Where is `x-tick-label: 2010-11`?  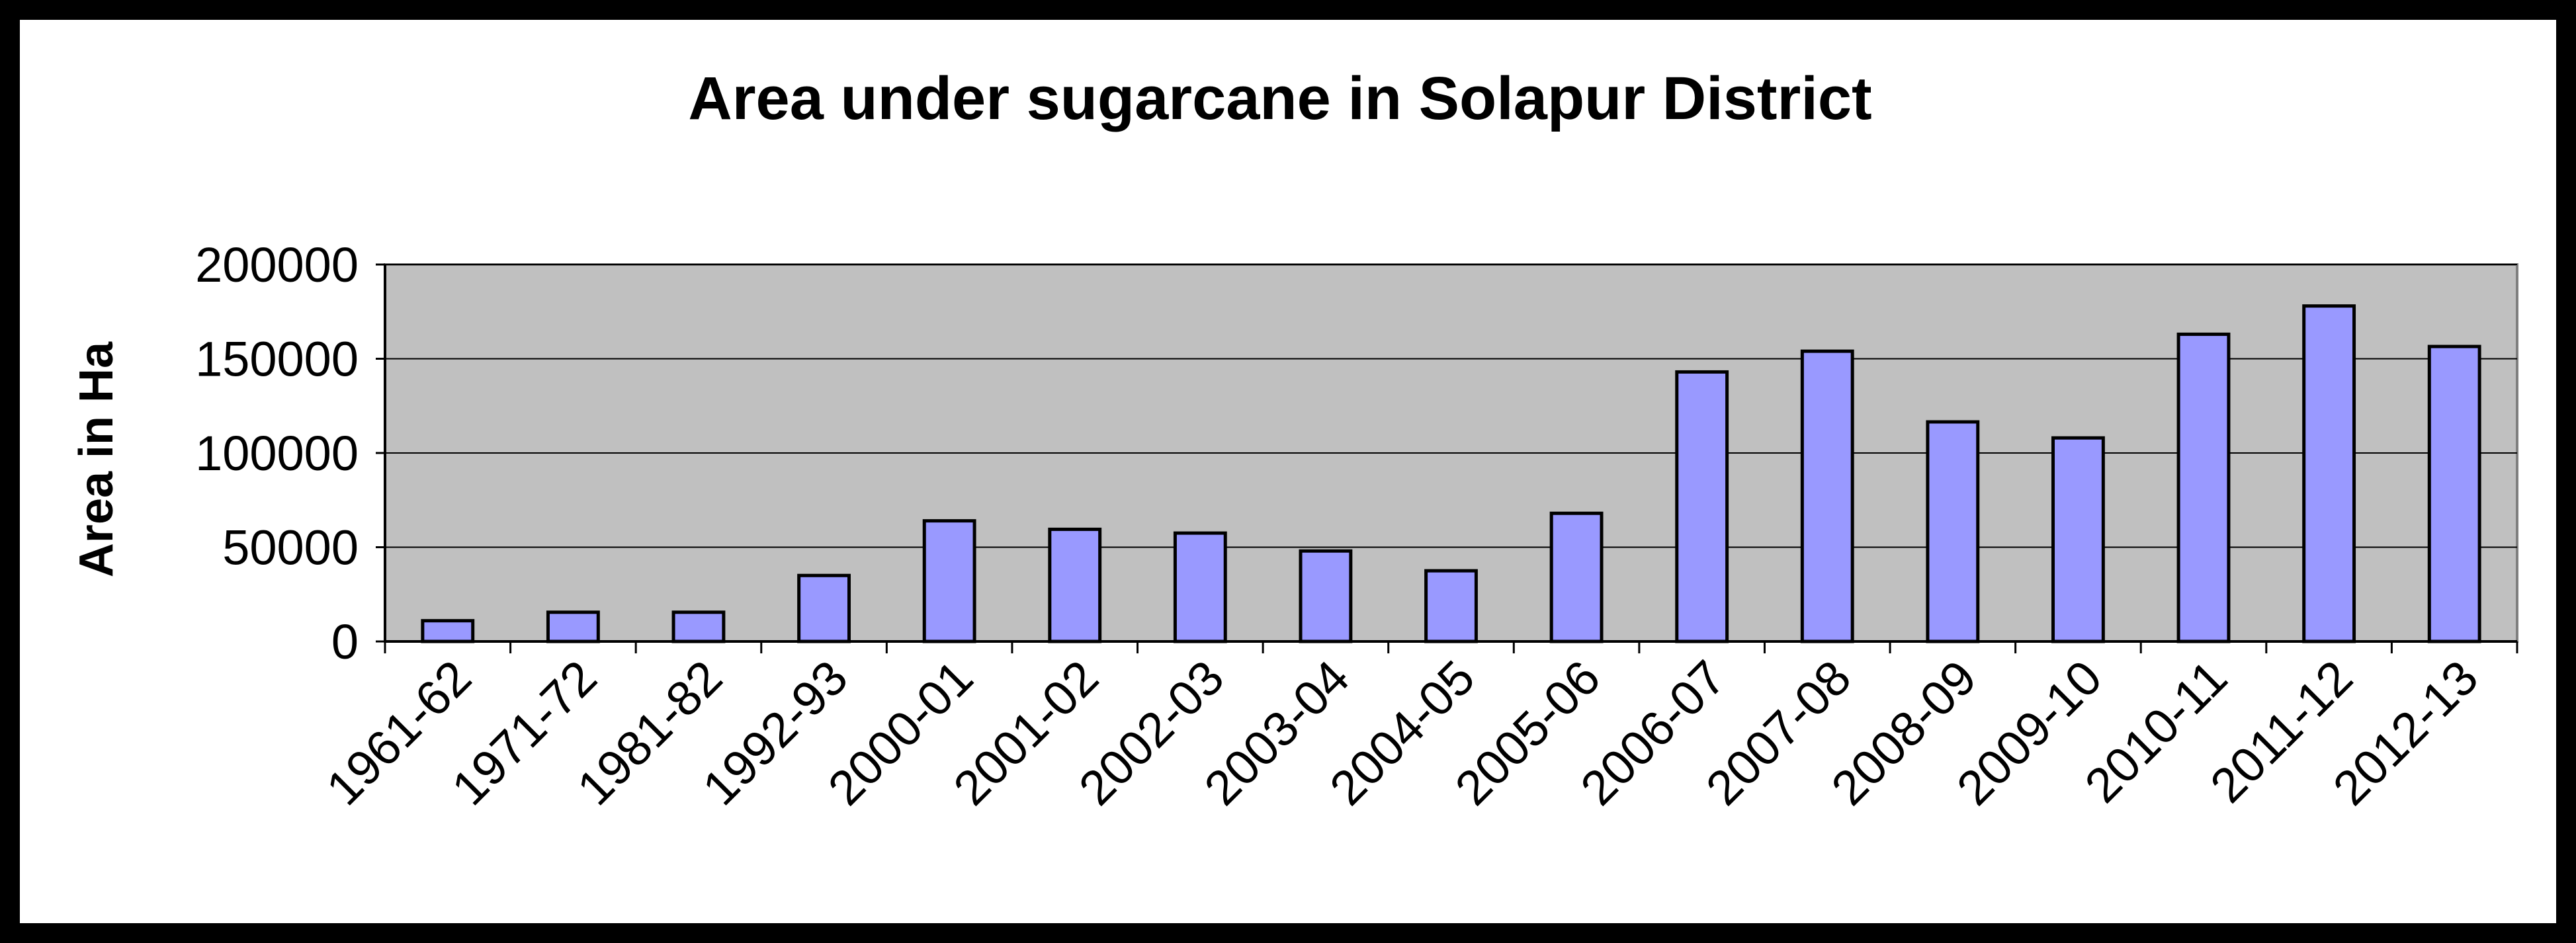 x-tick-label: 2010-11 is located at coordinates (2155, 731).